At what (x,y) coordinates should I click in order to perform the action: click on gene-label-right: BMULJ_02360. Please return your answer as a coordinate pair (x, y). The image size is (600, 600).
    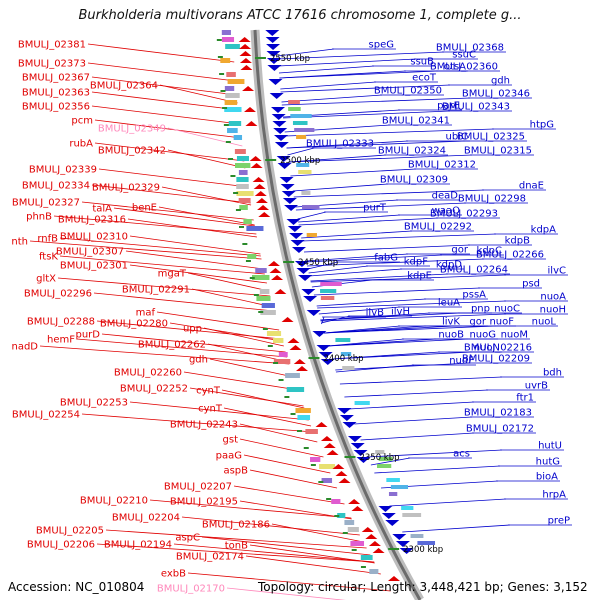
    Looking at the image, I should click on (464, 67).